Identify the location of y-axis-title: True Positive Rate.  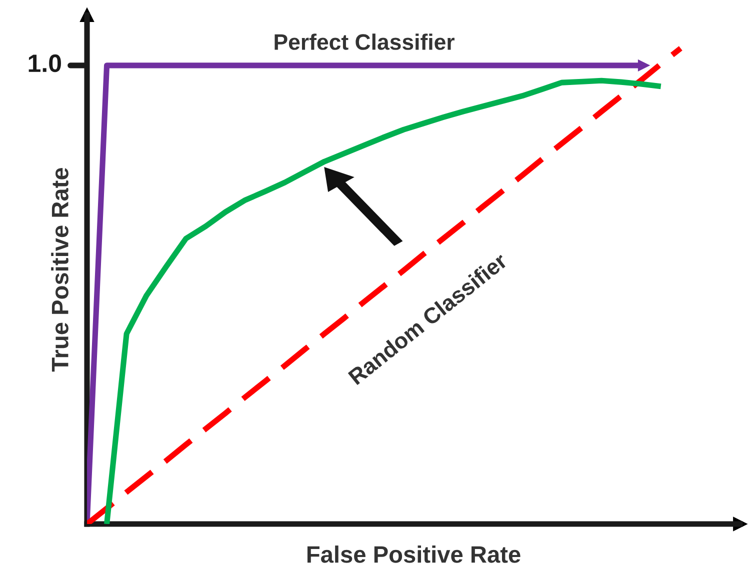
(59, 270).